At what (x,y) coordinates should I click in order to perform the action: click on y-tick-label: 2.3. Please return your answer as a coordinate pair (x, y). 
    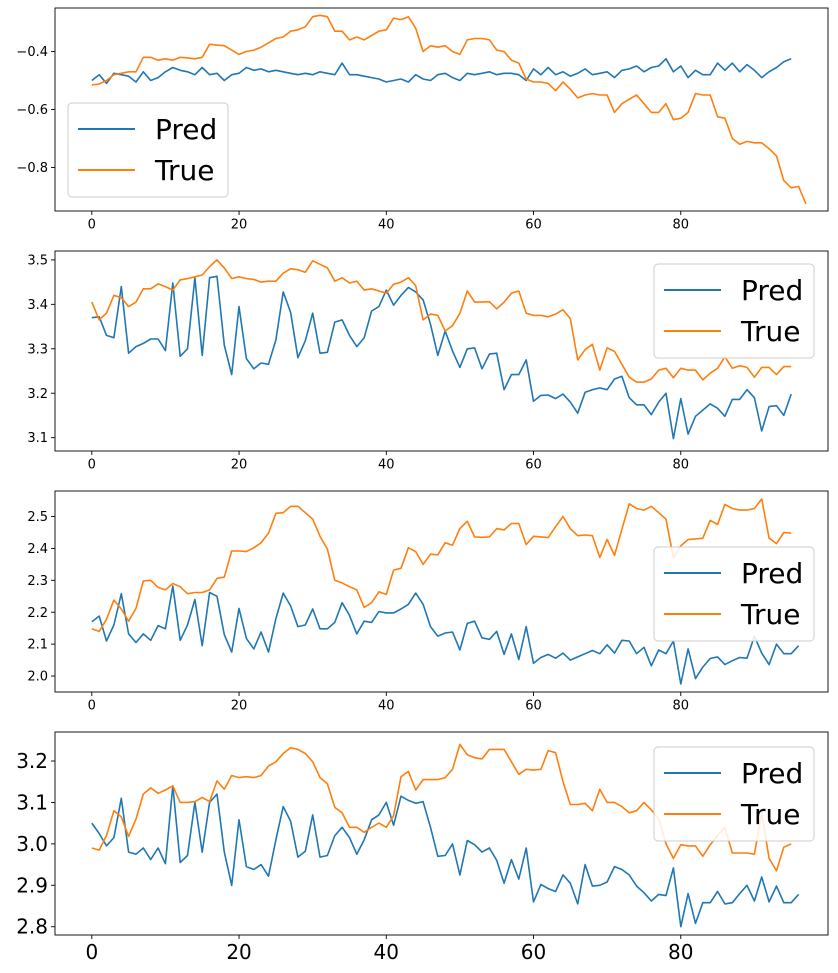
    Looking at the image, I should click on (37, 581).